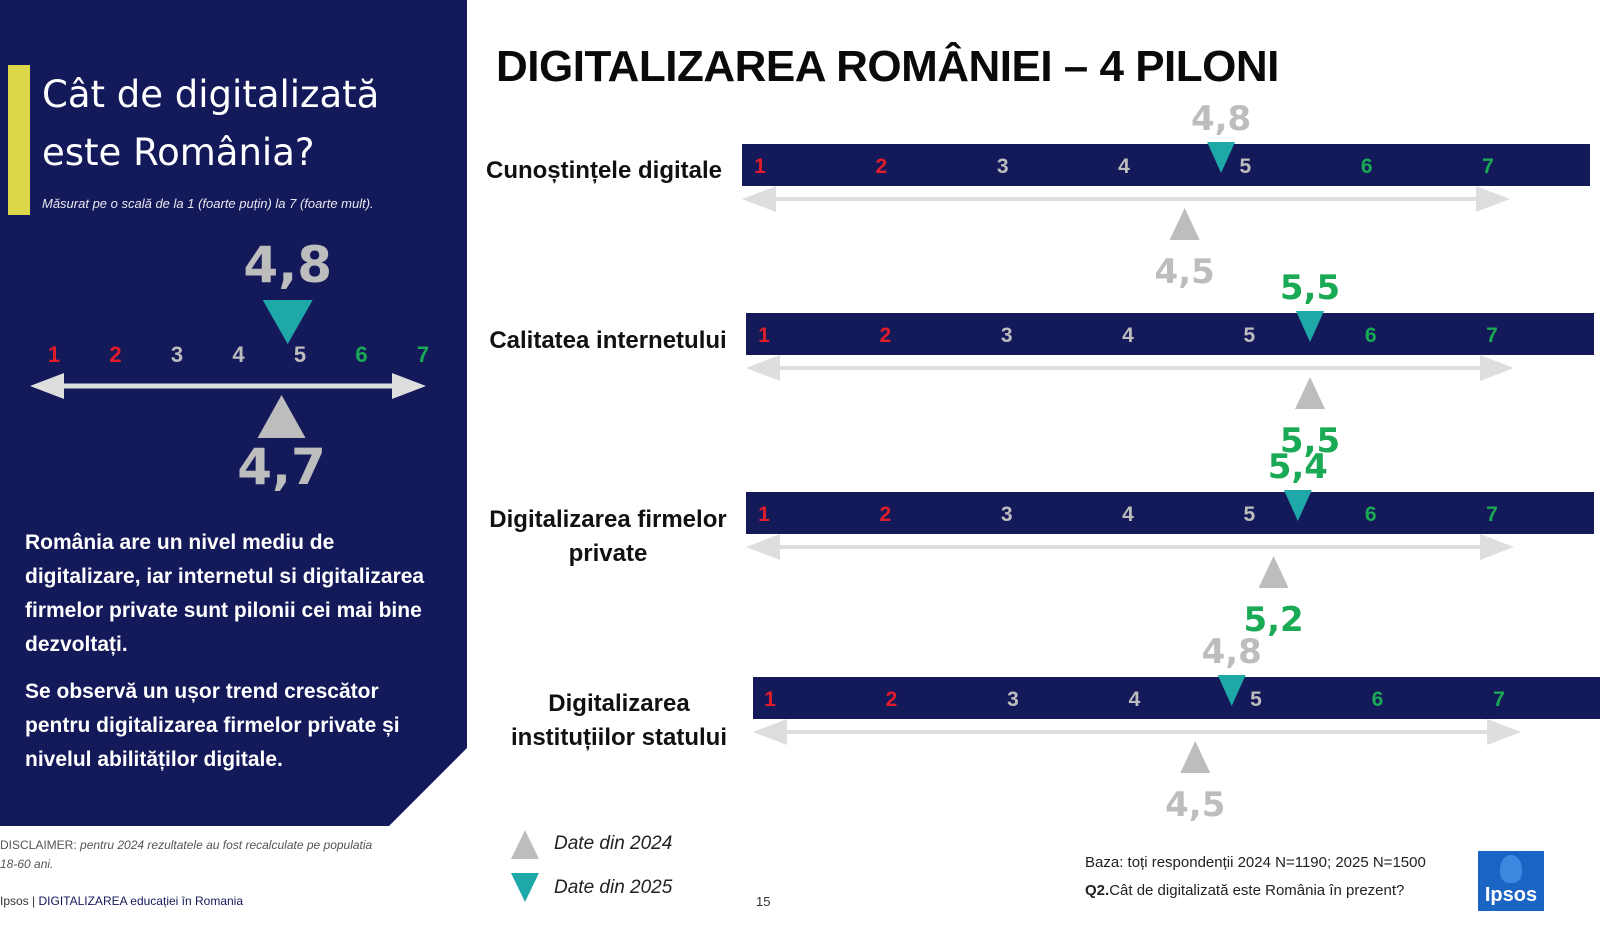 This screenshot has width=1600, height=936. Describe the element at coordinates (619, 720) in the screenshot. I see `pillar-label-4: Digitalizarea instituțiilor statului` at that location.